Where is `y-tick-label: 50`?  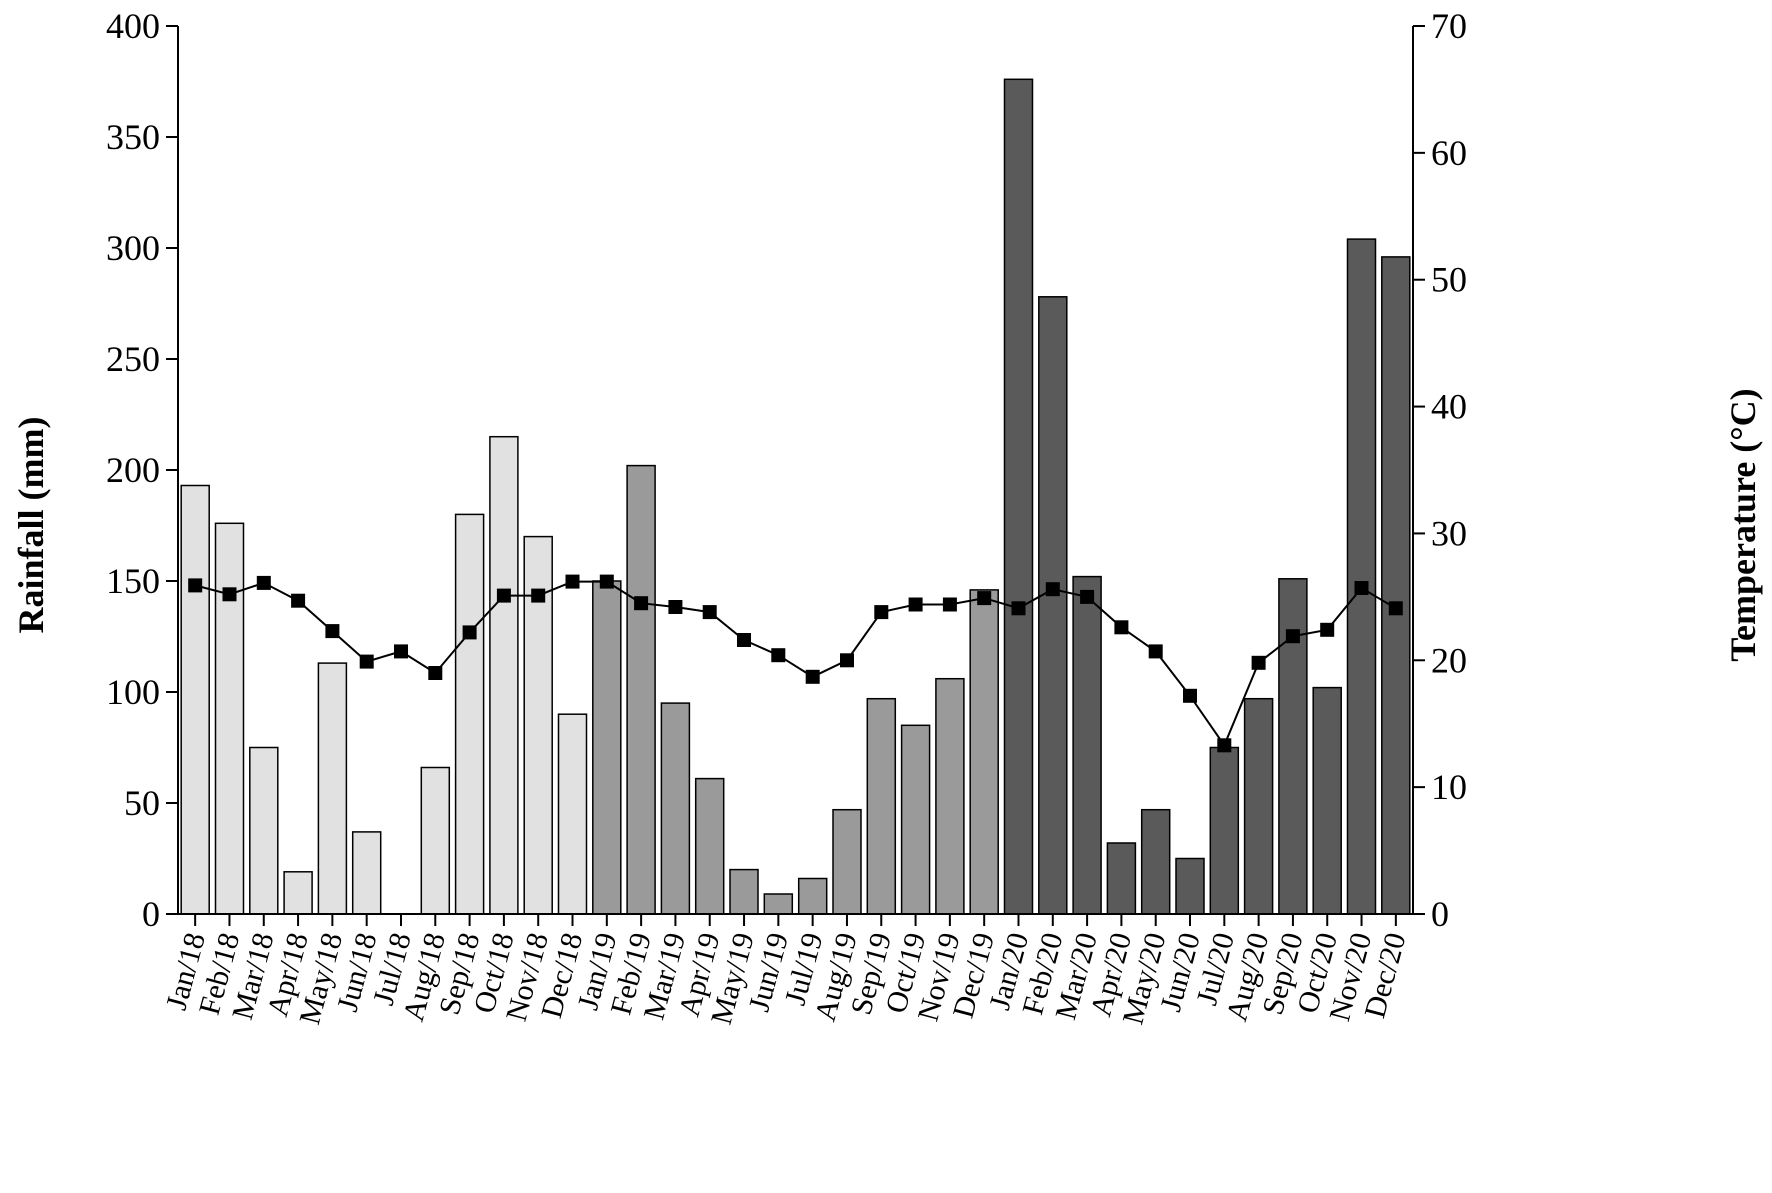
y-tick-label: 50 is located at coordinates (142, 803).